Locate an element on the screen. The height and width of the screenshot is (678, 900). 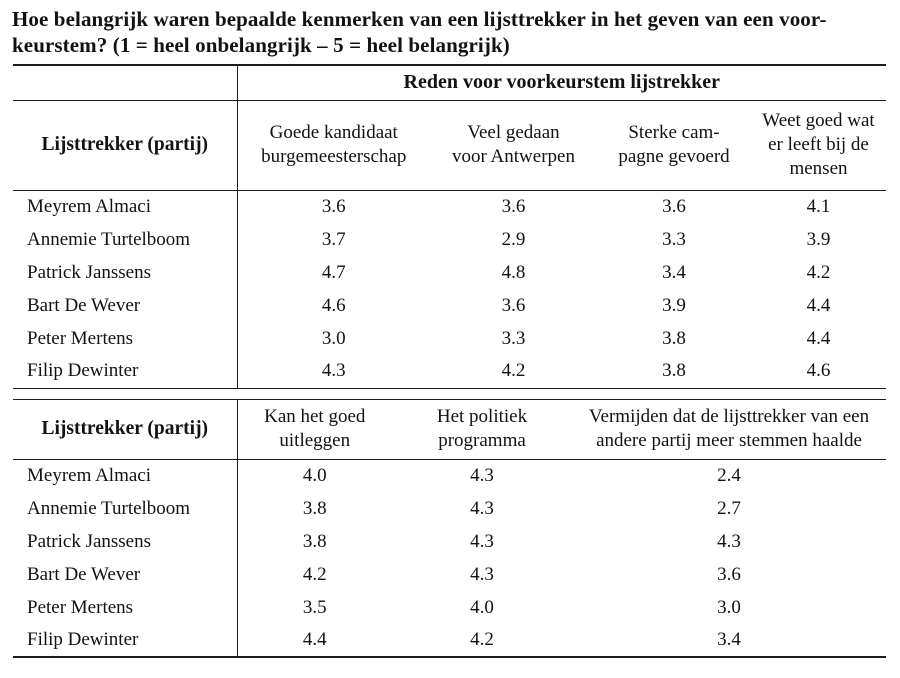
header-line: uitleggen is located at coordinates (315, 440).